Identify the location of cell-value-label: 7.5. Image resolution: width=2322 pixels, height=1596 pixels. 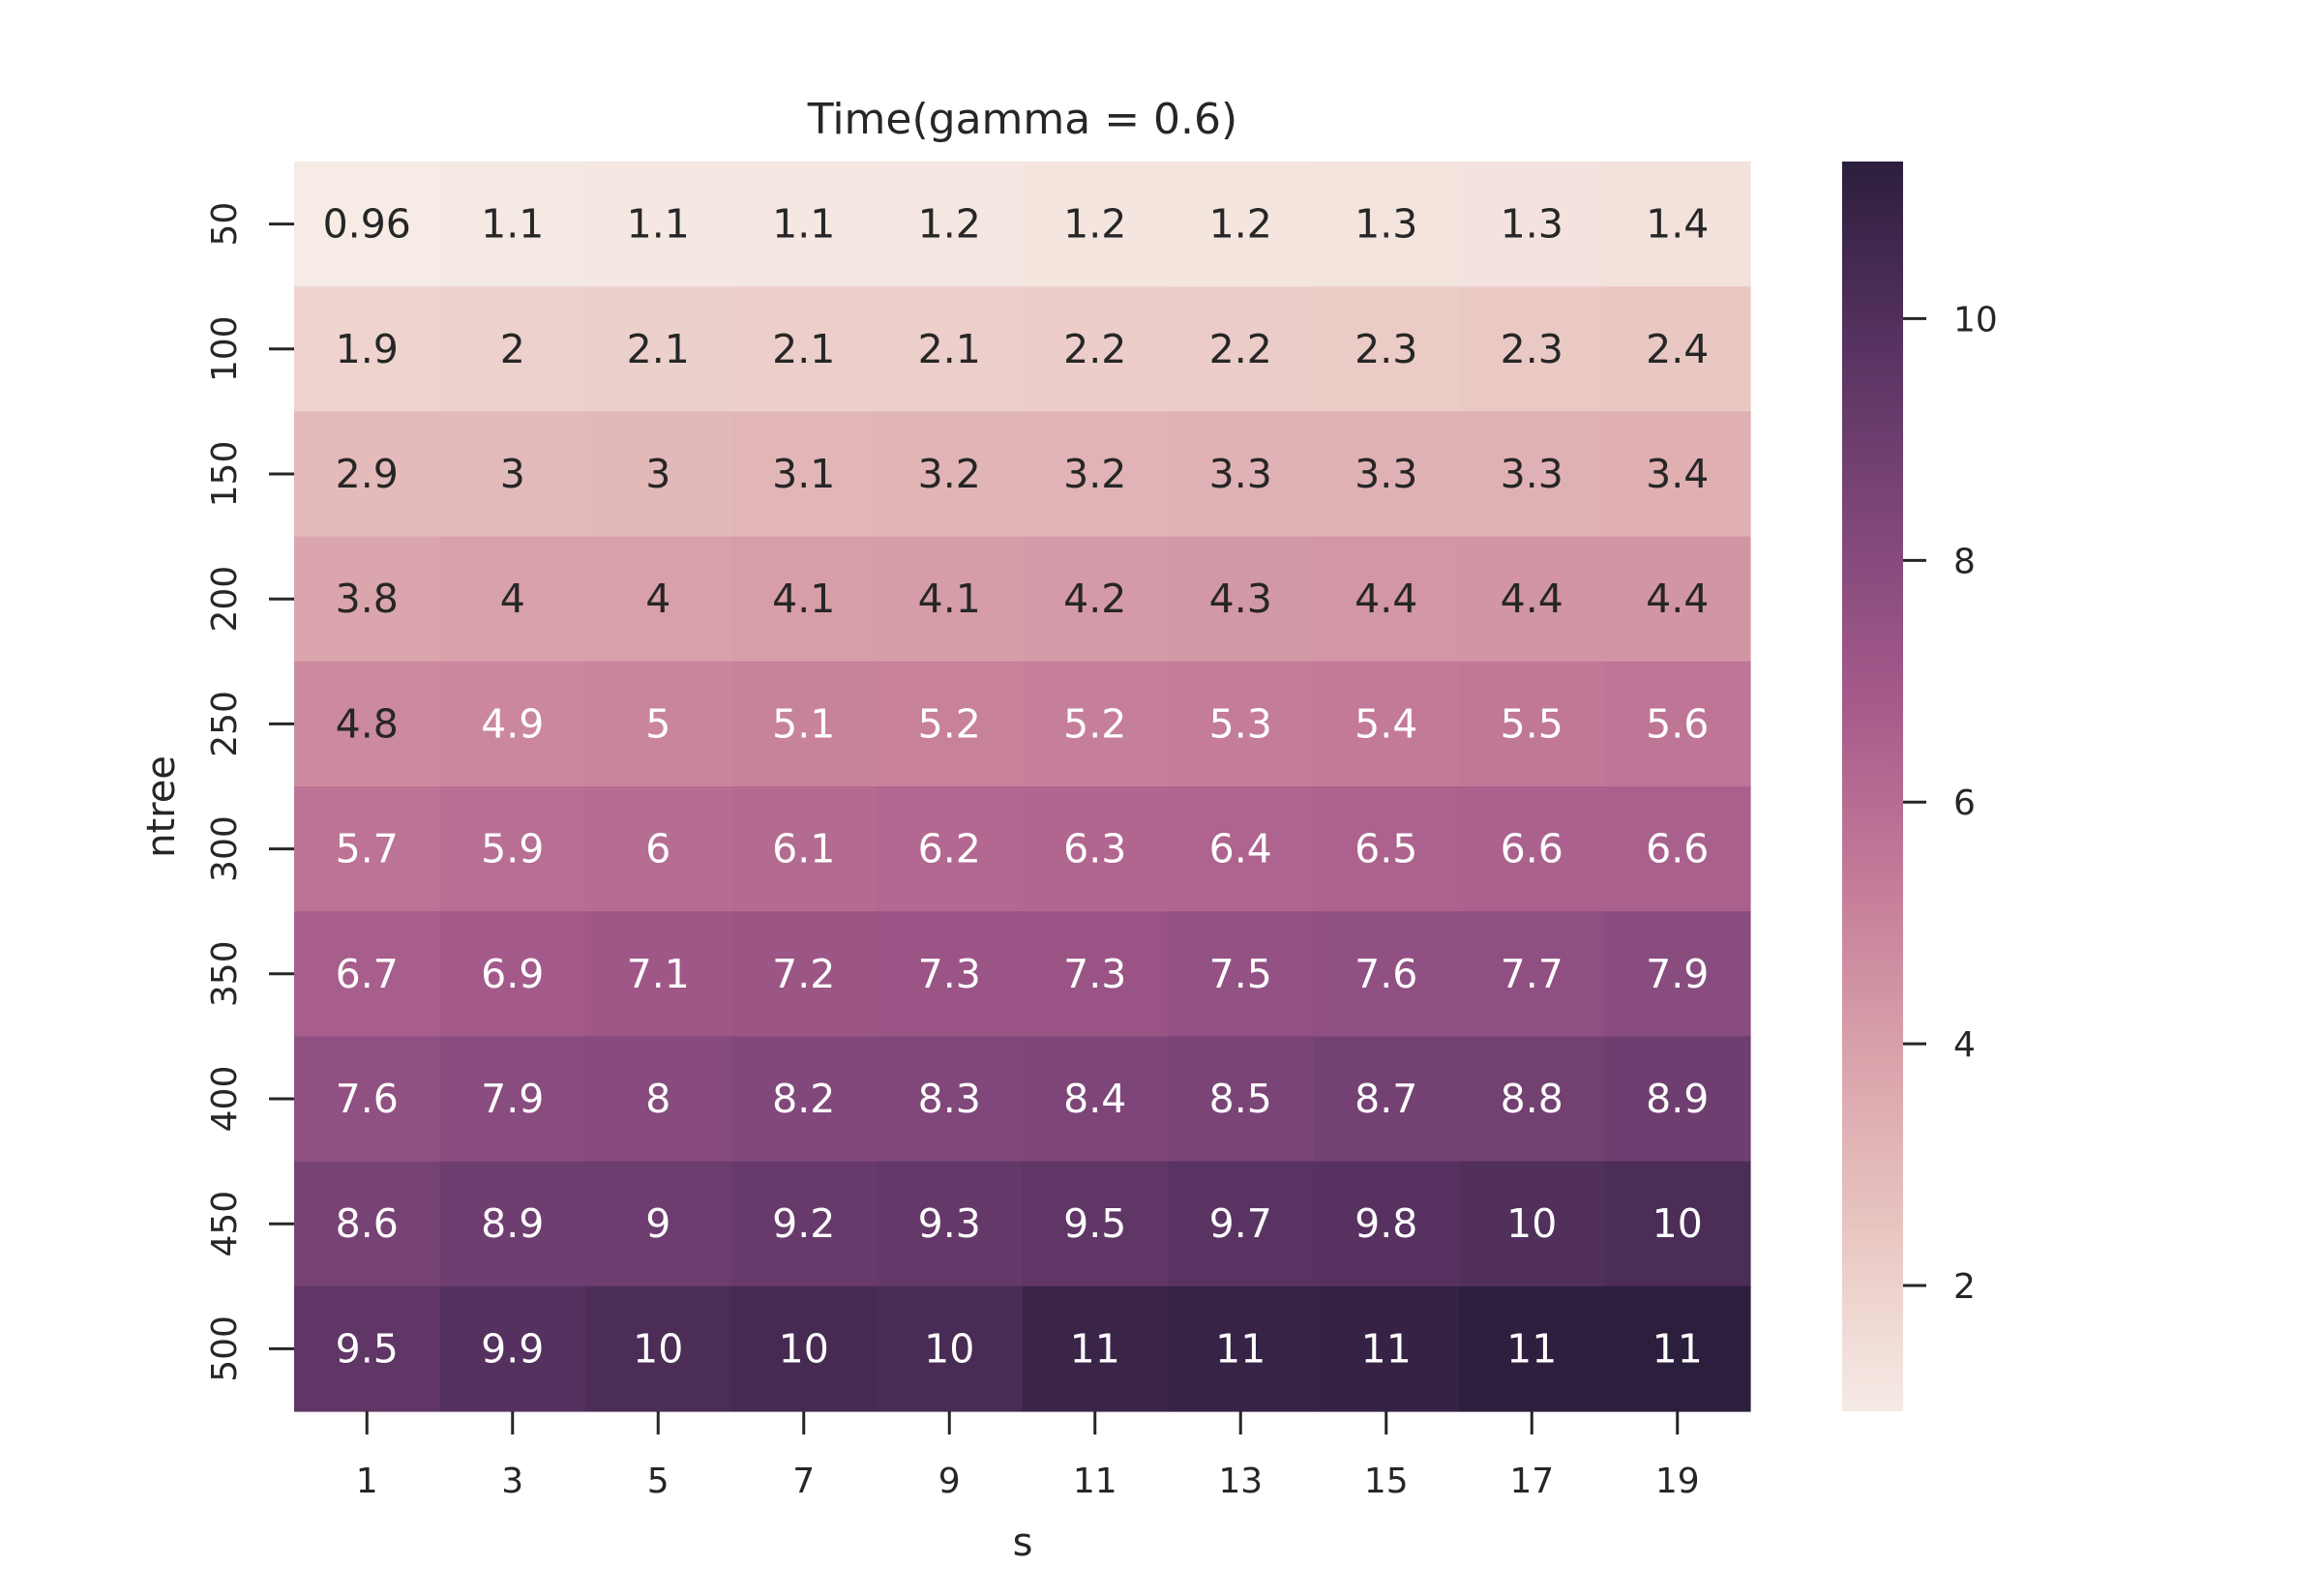
(1240, 974).